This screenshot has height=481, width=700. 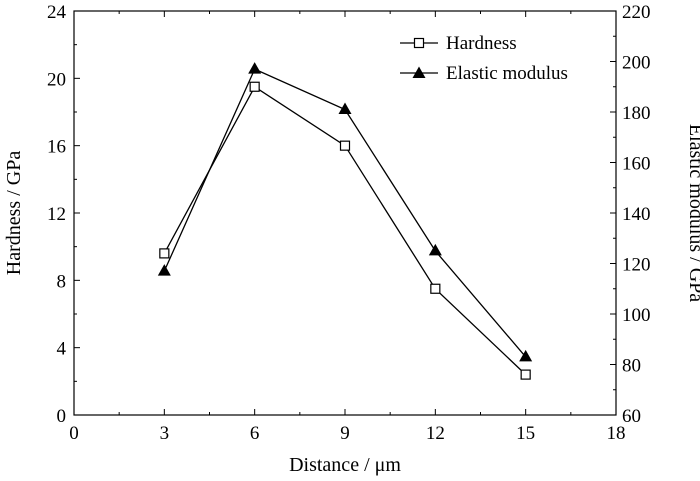 I want to click on y-left-tick-label: 24, so click(x=57, y=12).